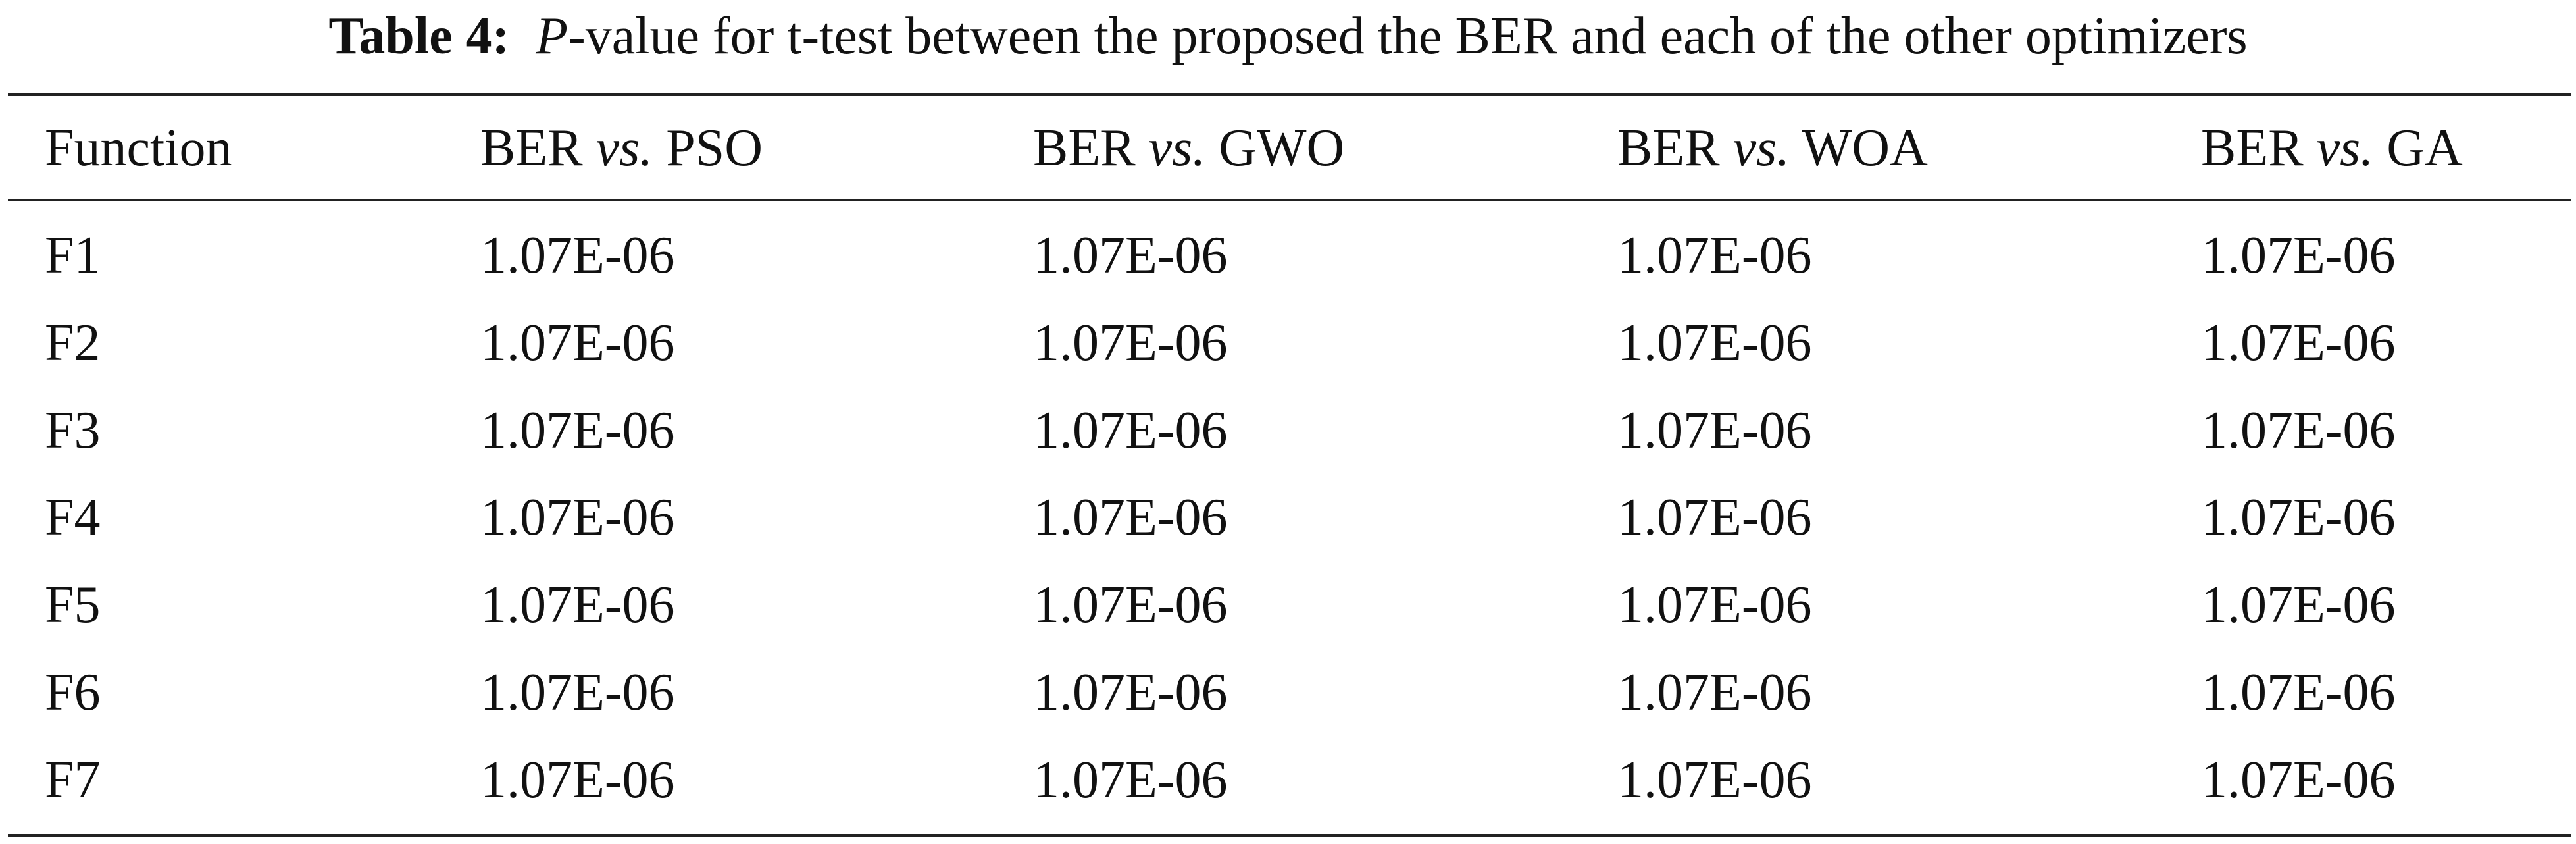  Describe the element at coordinates (2425, 148) in the screenshot. I see `header-right: GA` at that location.